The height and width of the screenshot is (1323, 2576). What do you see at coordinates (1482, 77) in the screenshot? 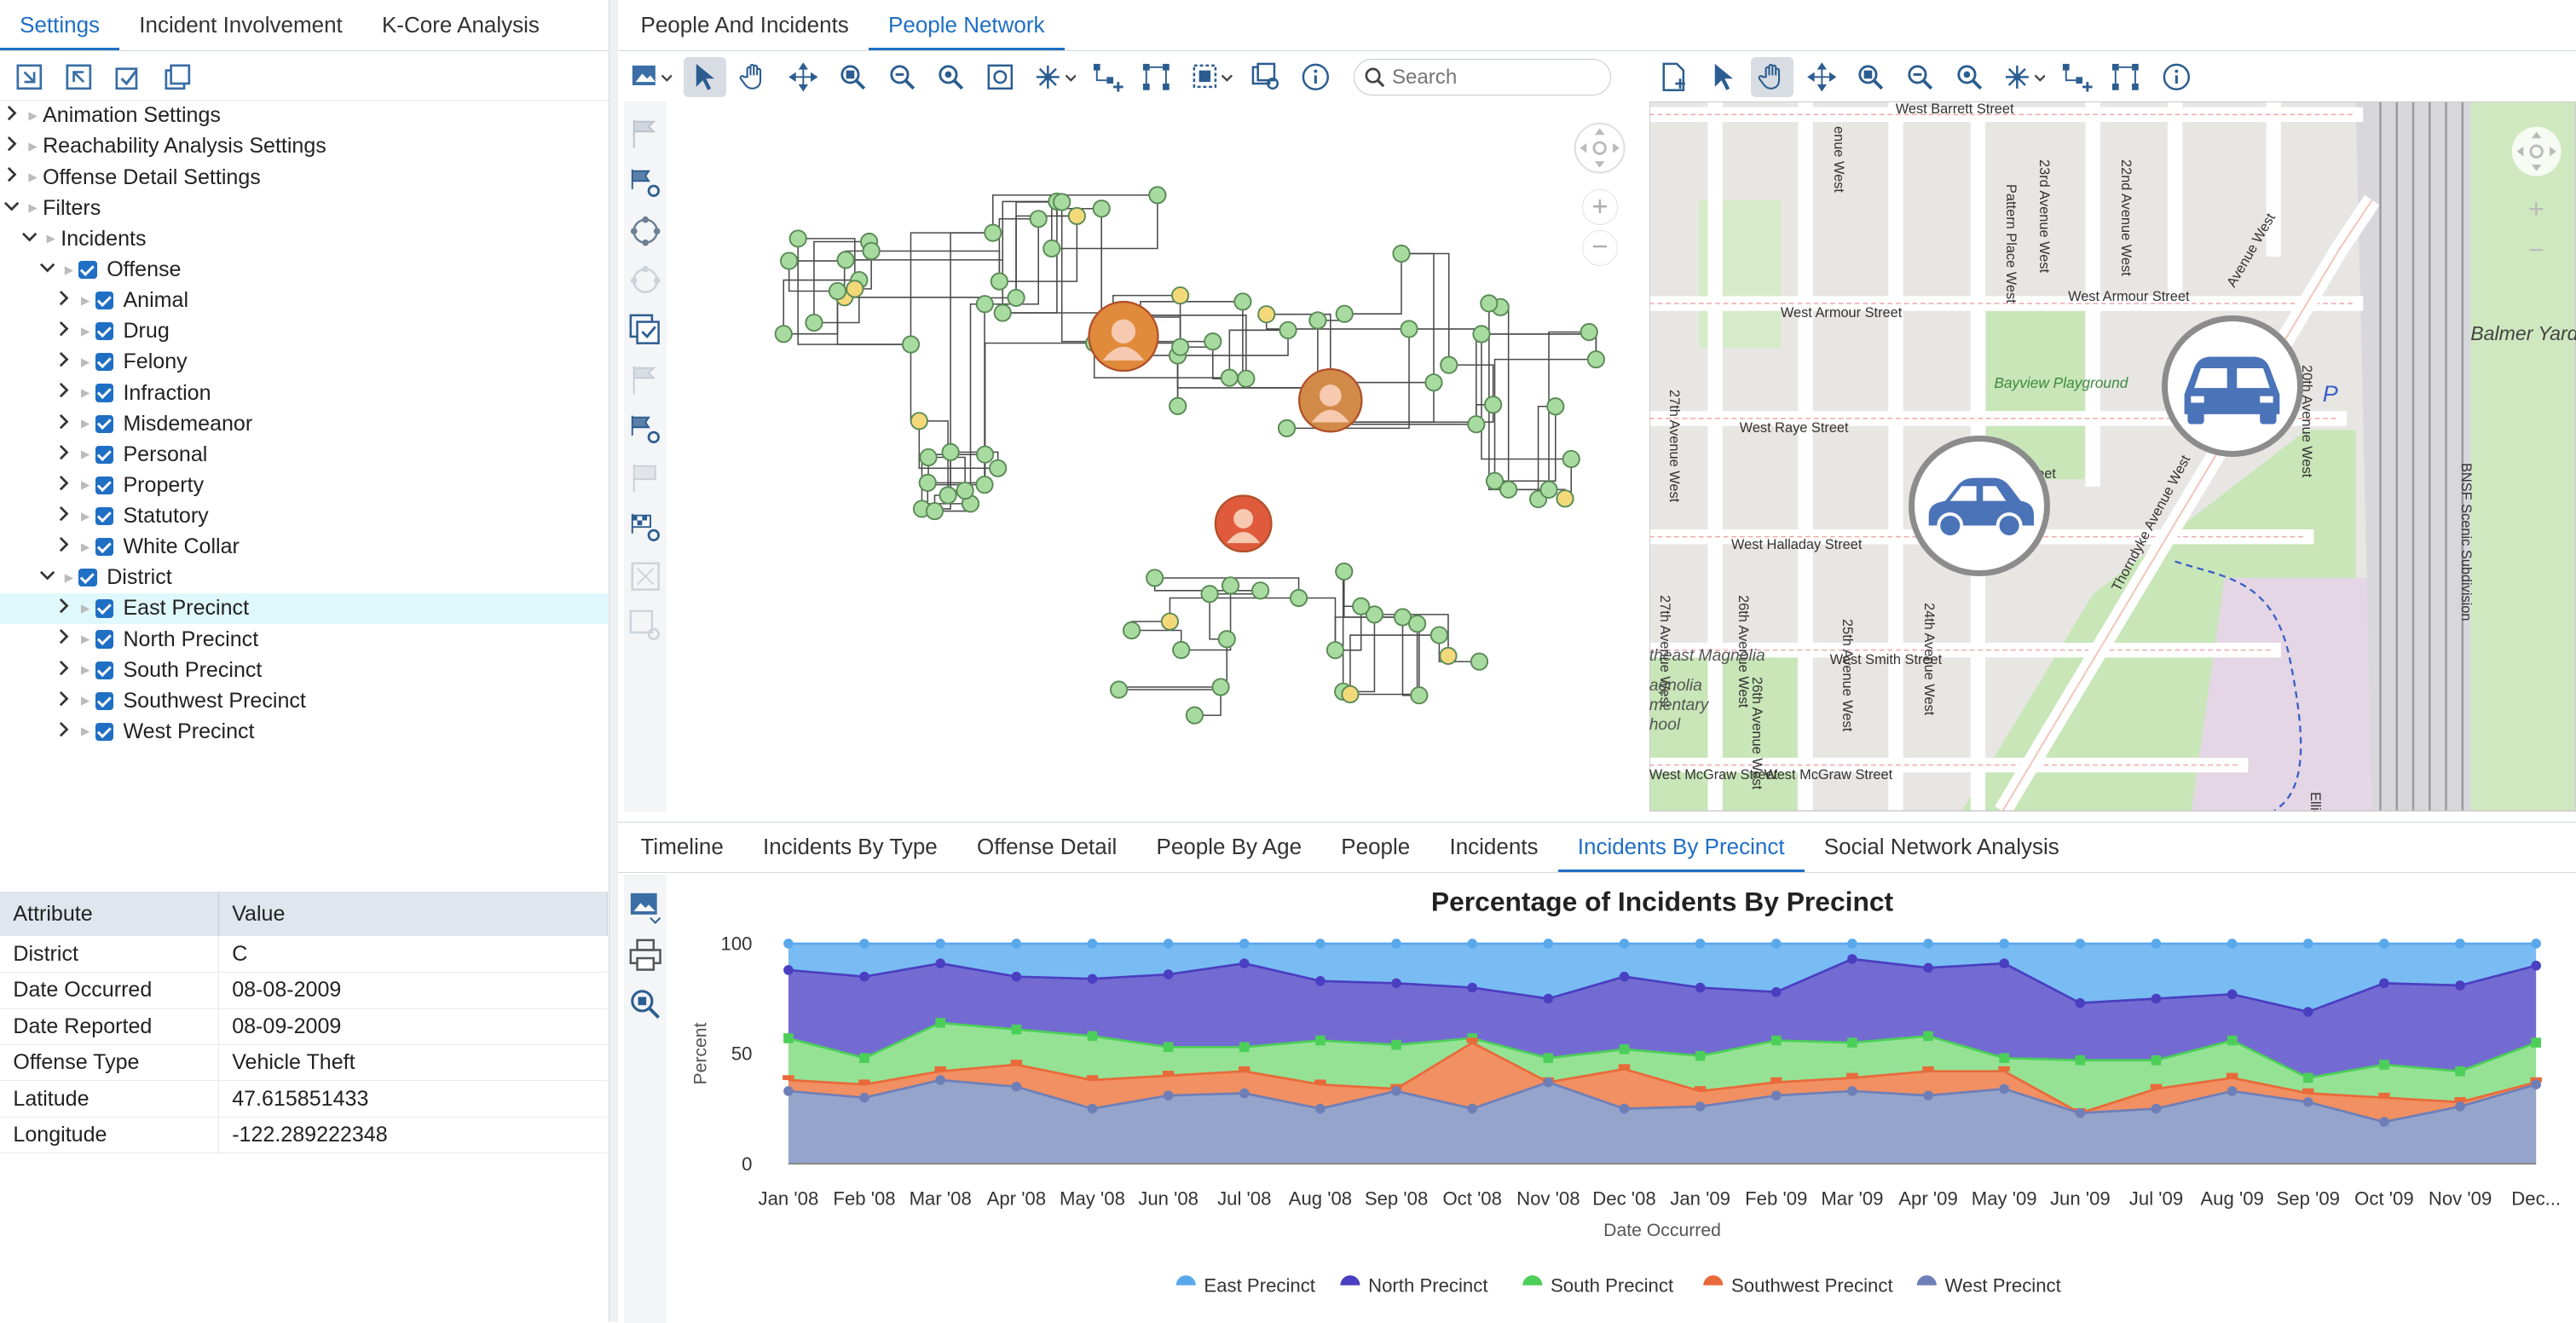
I see `search-box` at bounding box center [1482, 77].